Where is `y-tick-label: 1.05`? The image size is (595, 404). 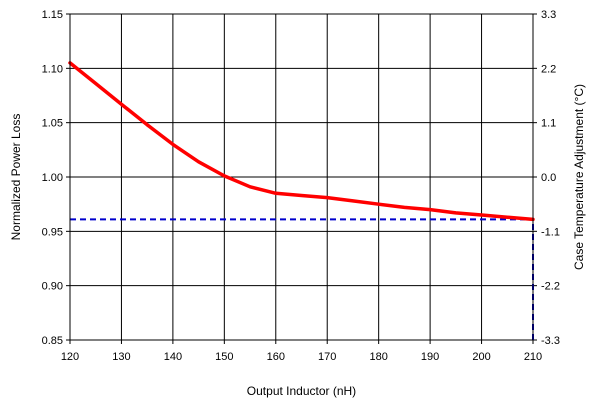
y-tick-label: 1.05 is located at coordinates (52, 124).